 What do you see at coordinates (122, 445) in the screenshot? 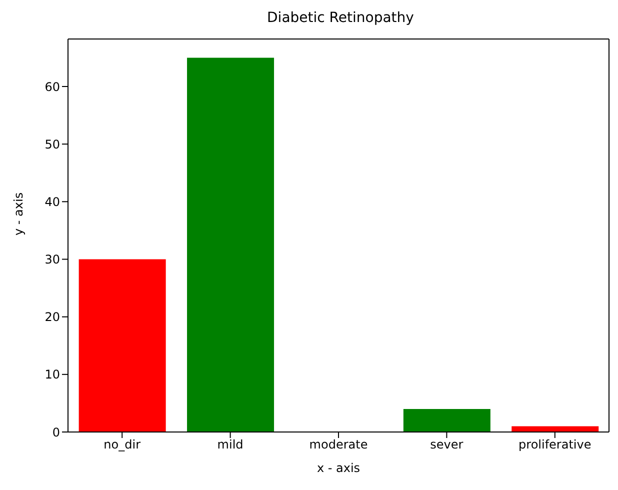
I see `x-tick-label: no_dir` at bounding box center [122, 445].